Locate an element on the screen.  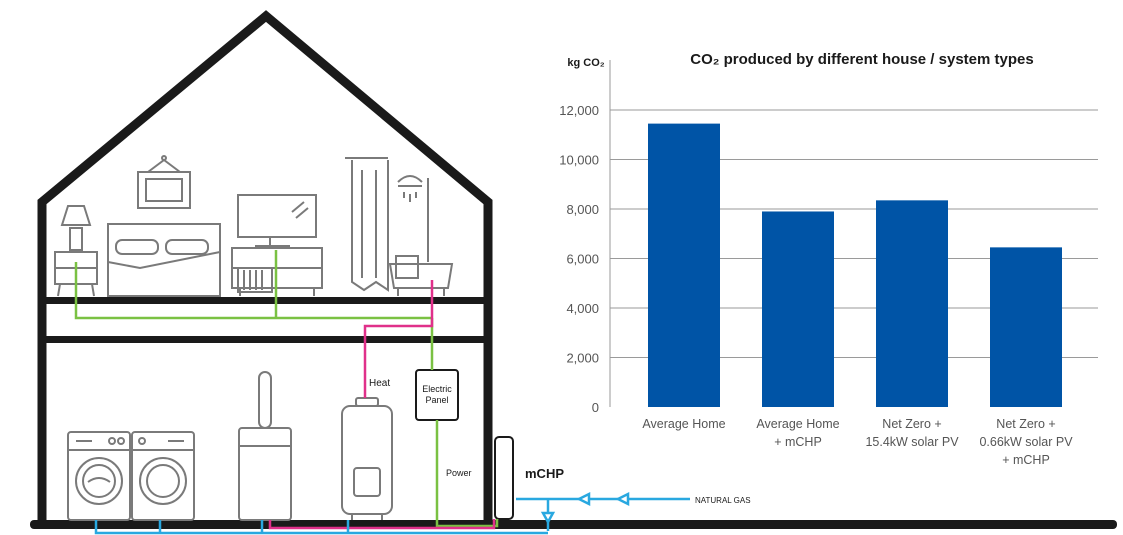
lamp-icon is located at coordinates (76, 228).